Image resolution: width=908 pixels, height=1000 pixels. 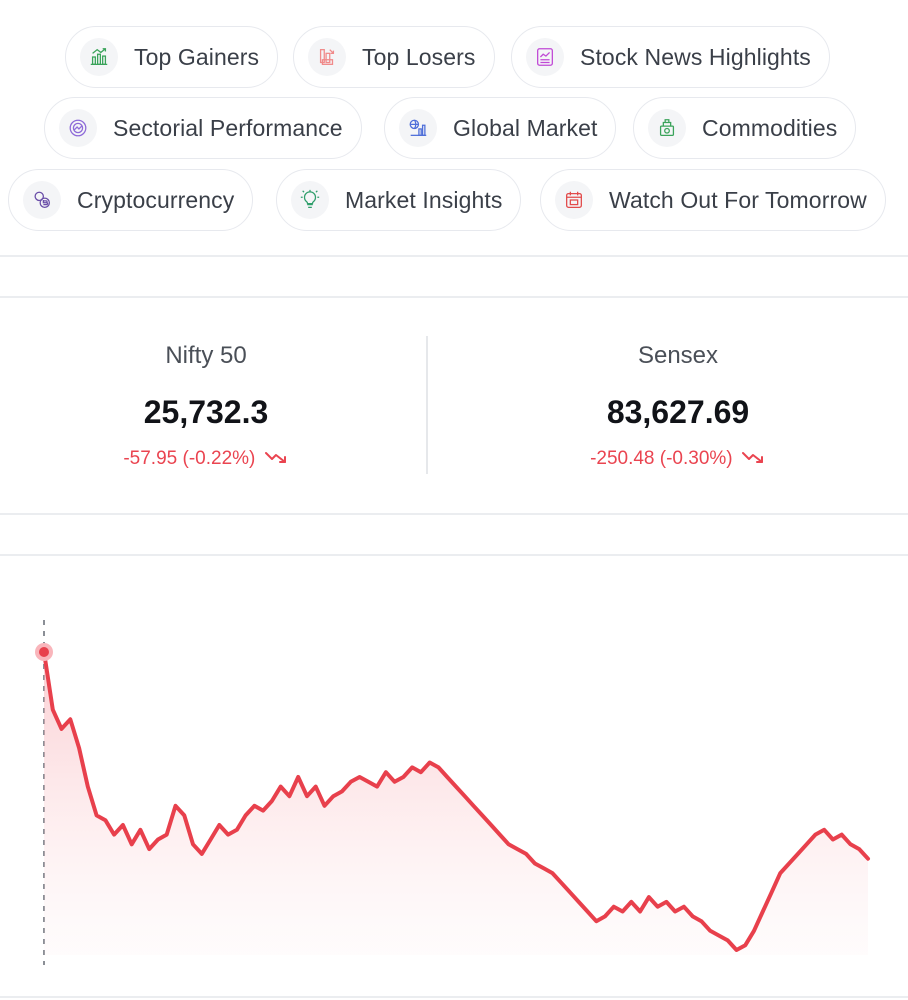 What do you see at coordinates (78, 128) in the screenshot?
I see `sectorial-performance-icon` at bounding box center [78, 128].